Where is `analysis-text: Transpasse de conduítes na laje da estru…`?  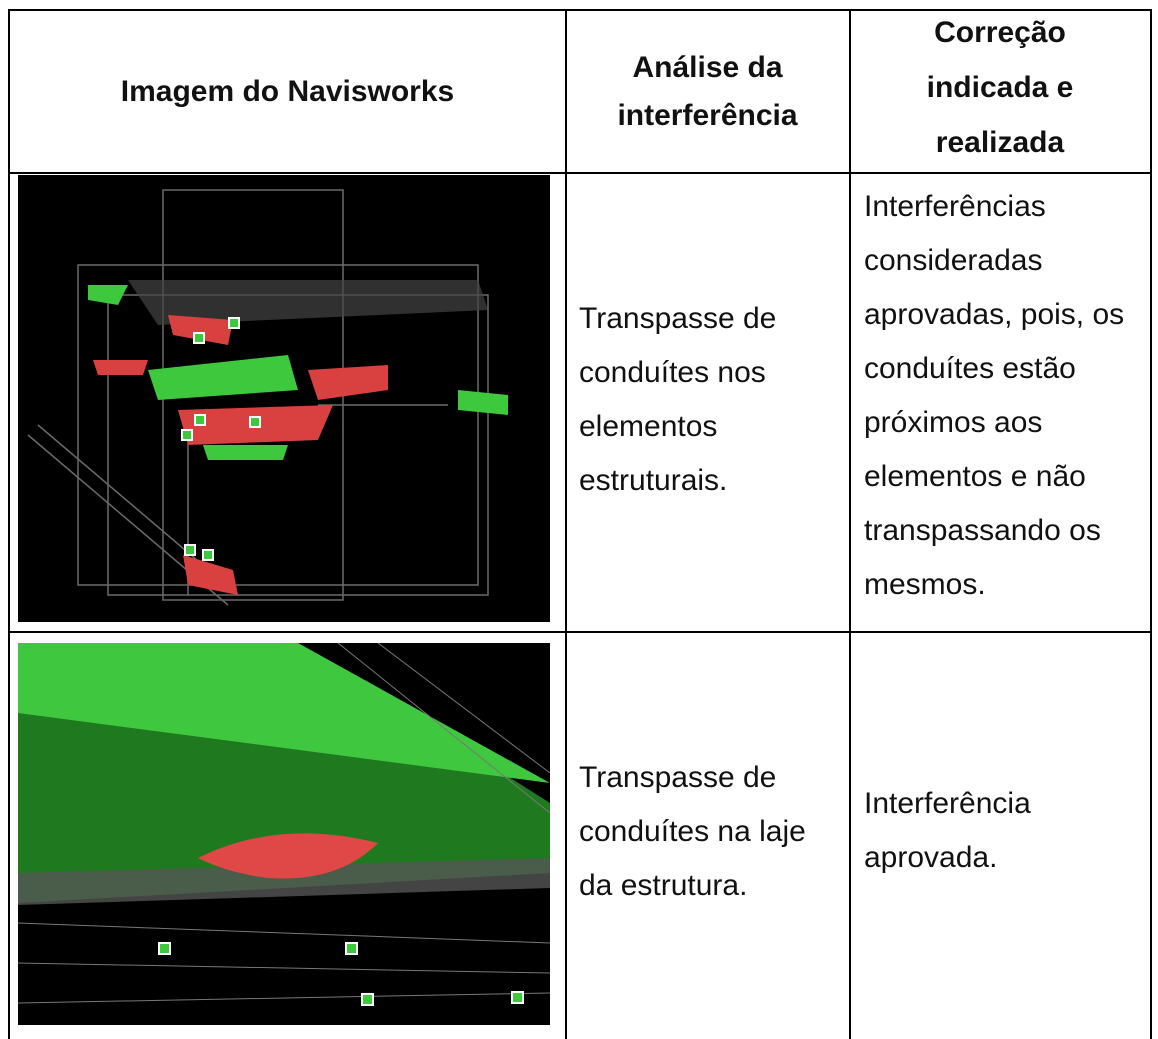 analysis-text: Transpasse de conduítes na laje da estru… is located at coordinates (692, 831).